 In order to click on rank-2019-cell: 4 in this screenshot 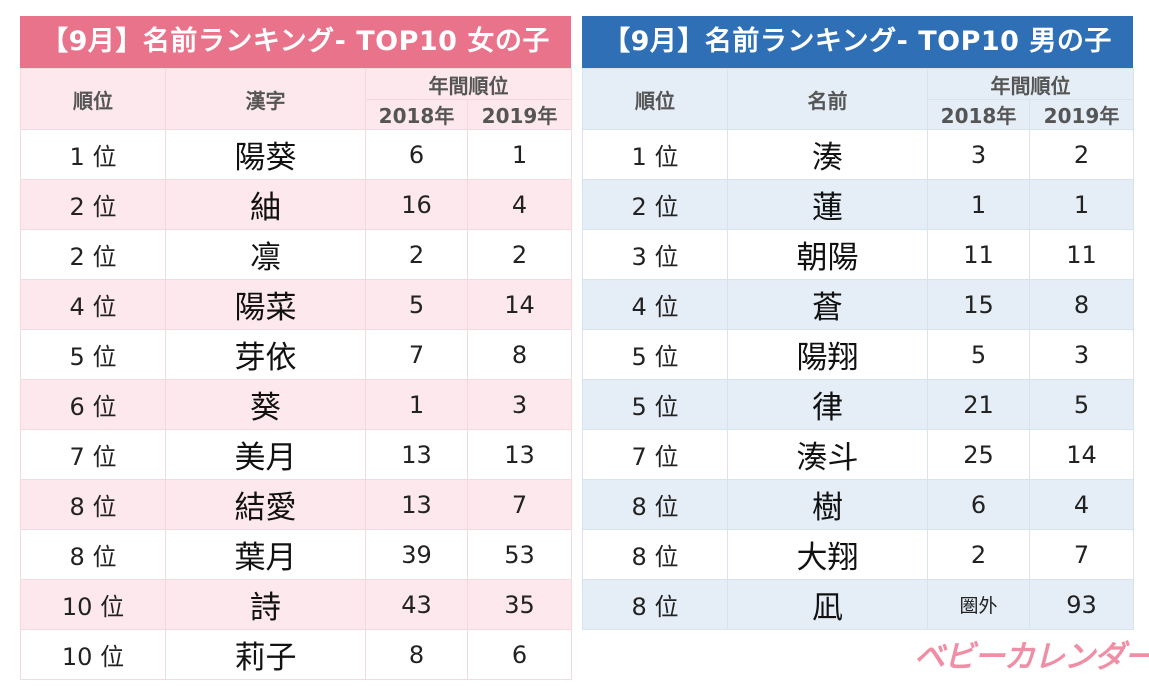, I will do `click(519, 204)`.